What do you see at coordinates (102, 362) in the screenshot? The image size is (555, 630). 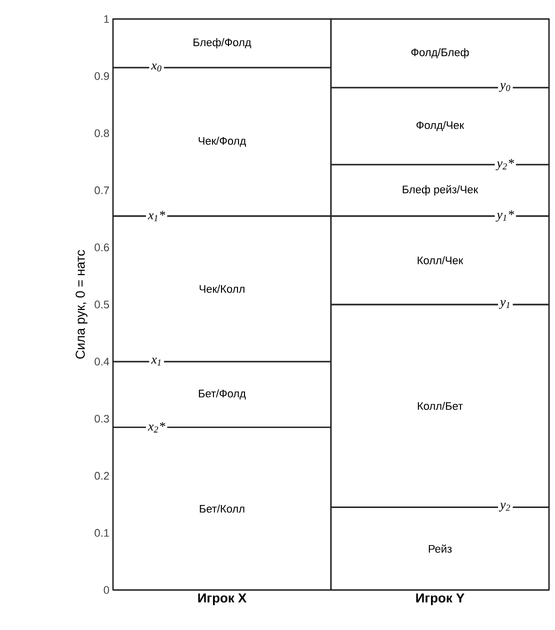 I see `y-tick-label: 0.4` at bounding box center [102, 362].